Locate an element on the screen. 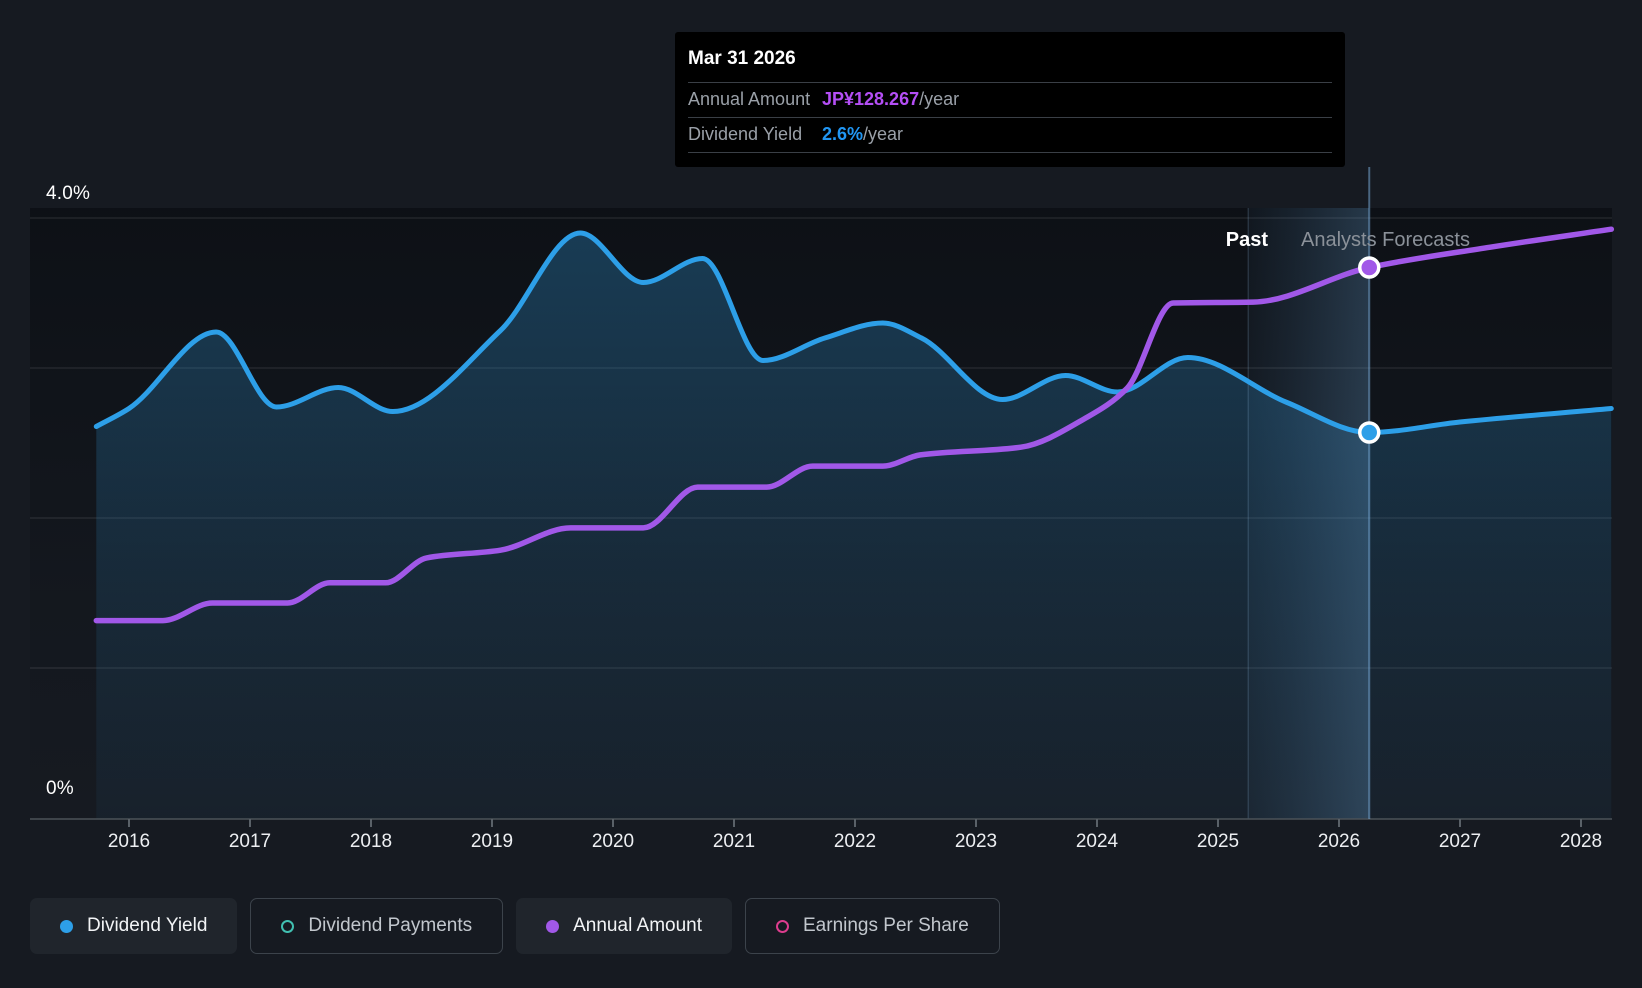 This screenshot has width=1642, height=988. legend-item-label: Dividend Payments is located at coordinates (390, 925).